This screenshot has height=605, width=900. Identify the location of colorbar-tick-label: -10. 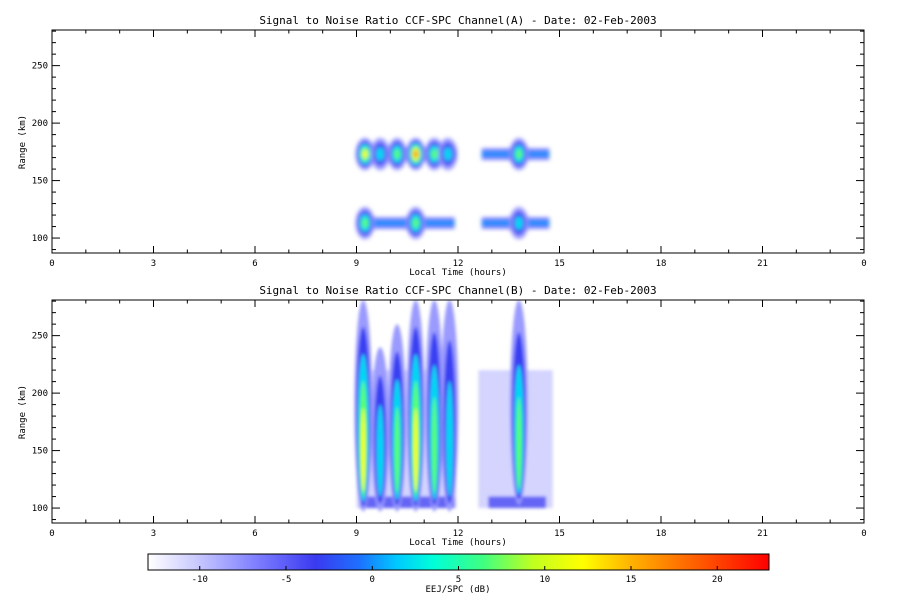
(200, 580).